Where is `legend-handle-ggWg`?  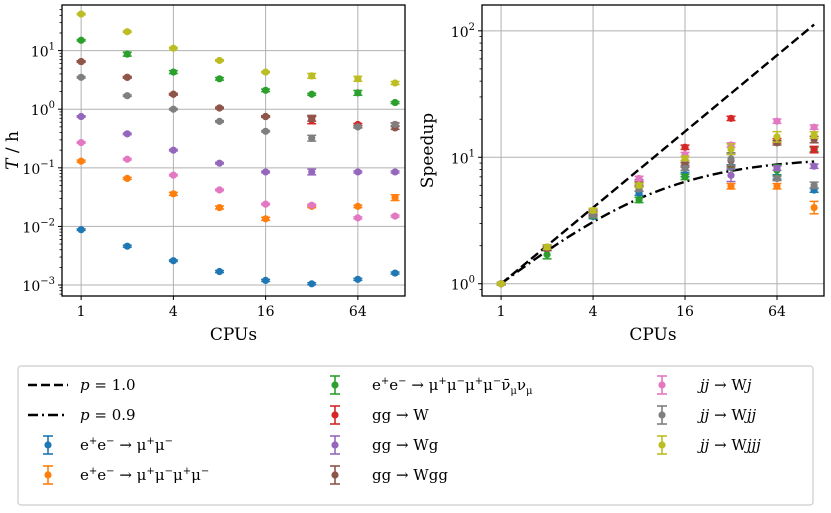 legend-handle-ggWg is located at coordinates (335, 445).